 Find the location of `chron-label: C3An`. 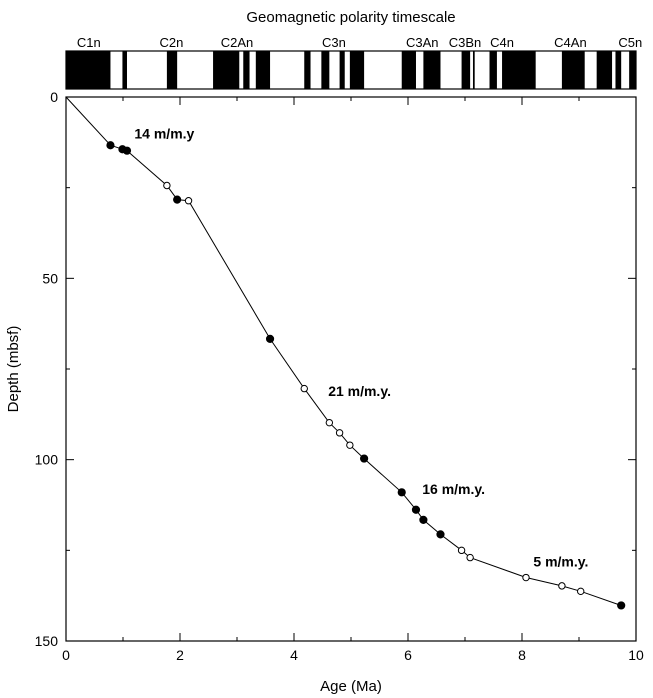

chron-label: C3An is located at coordinates (422, 42).